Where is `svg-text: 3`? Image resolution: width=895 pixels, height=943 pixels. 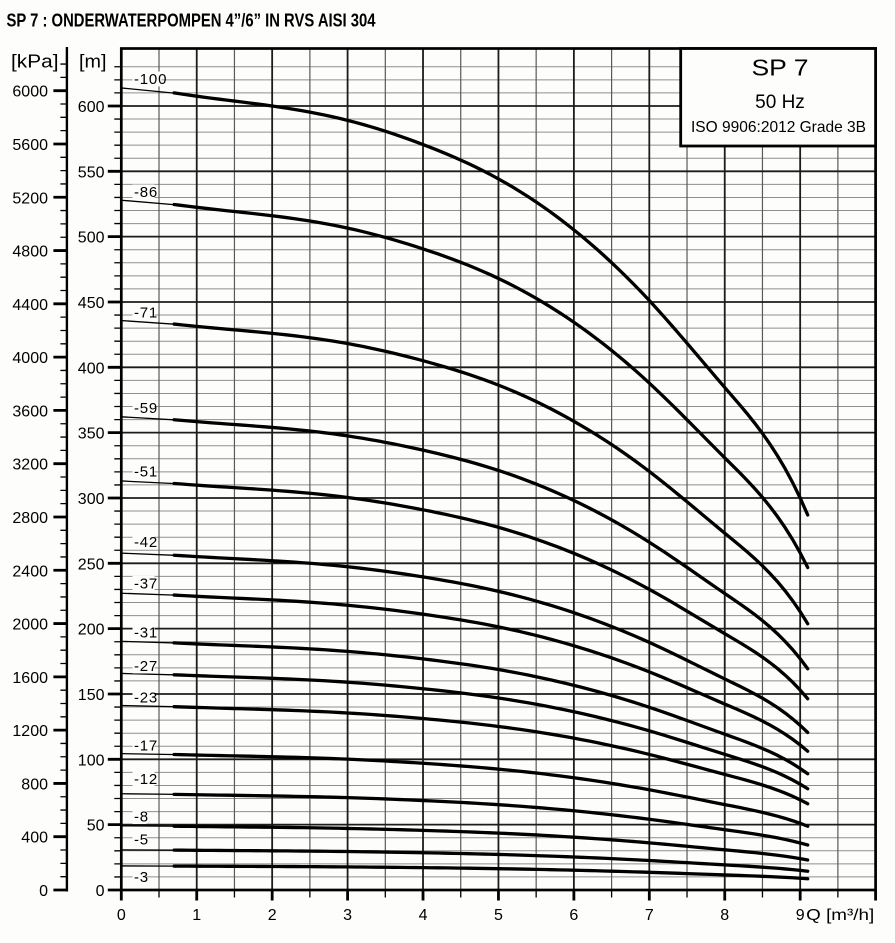
svg-text: 3 is located at coordinates (347, 915).